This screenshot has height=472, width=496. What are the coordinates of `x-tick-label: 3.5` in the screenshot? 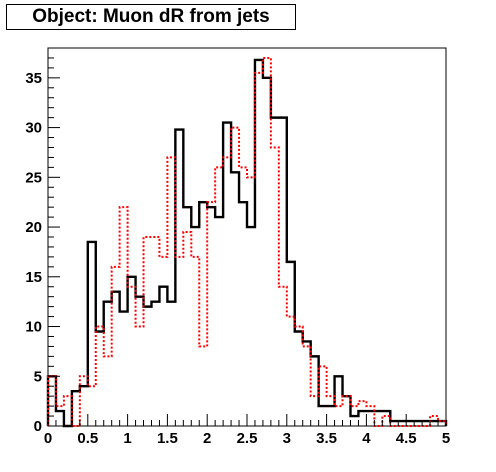 It's located at (326, 438).